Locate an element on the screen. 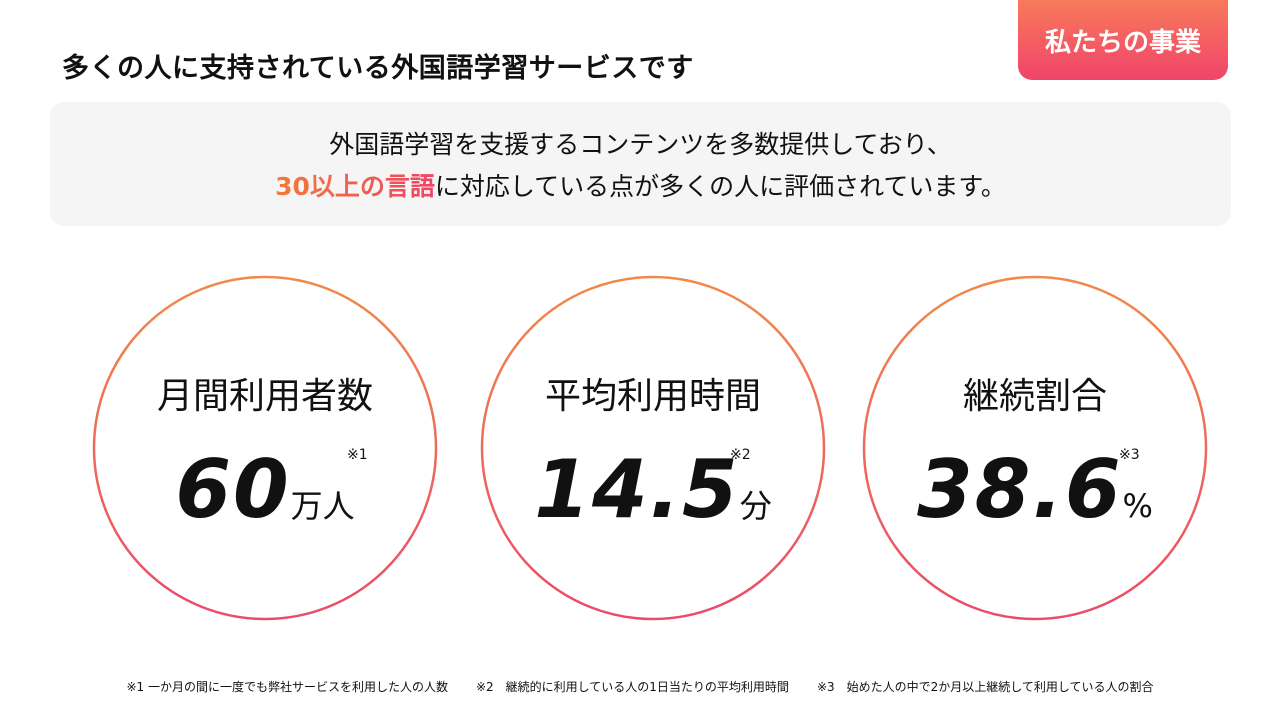 This screenshot has width=1280, height=720. stat-value: 38.6% is located at coordinates (1035, 489).